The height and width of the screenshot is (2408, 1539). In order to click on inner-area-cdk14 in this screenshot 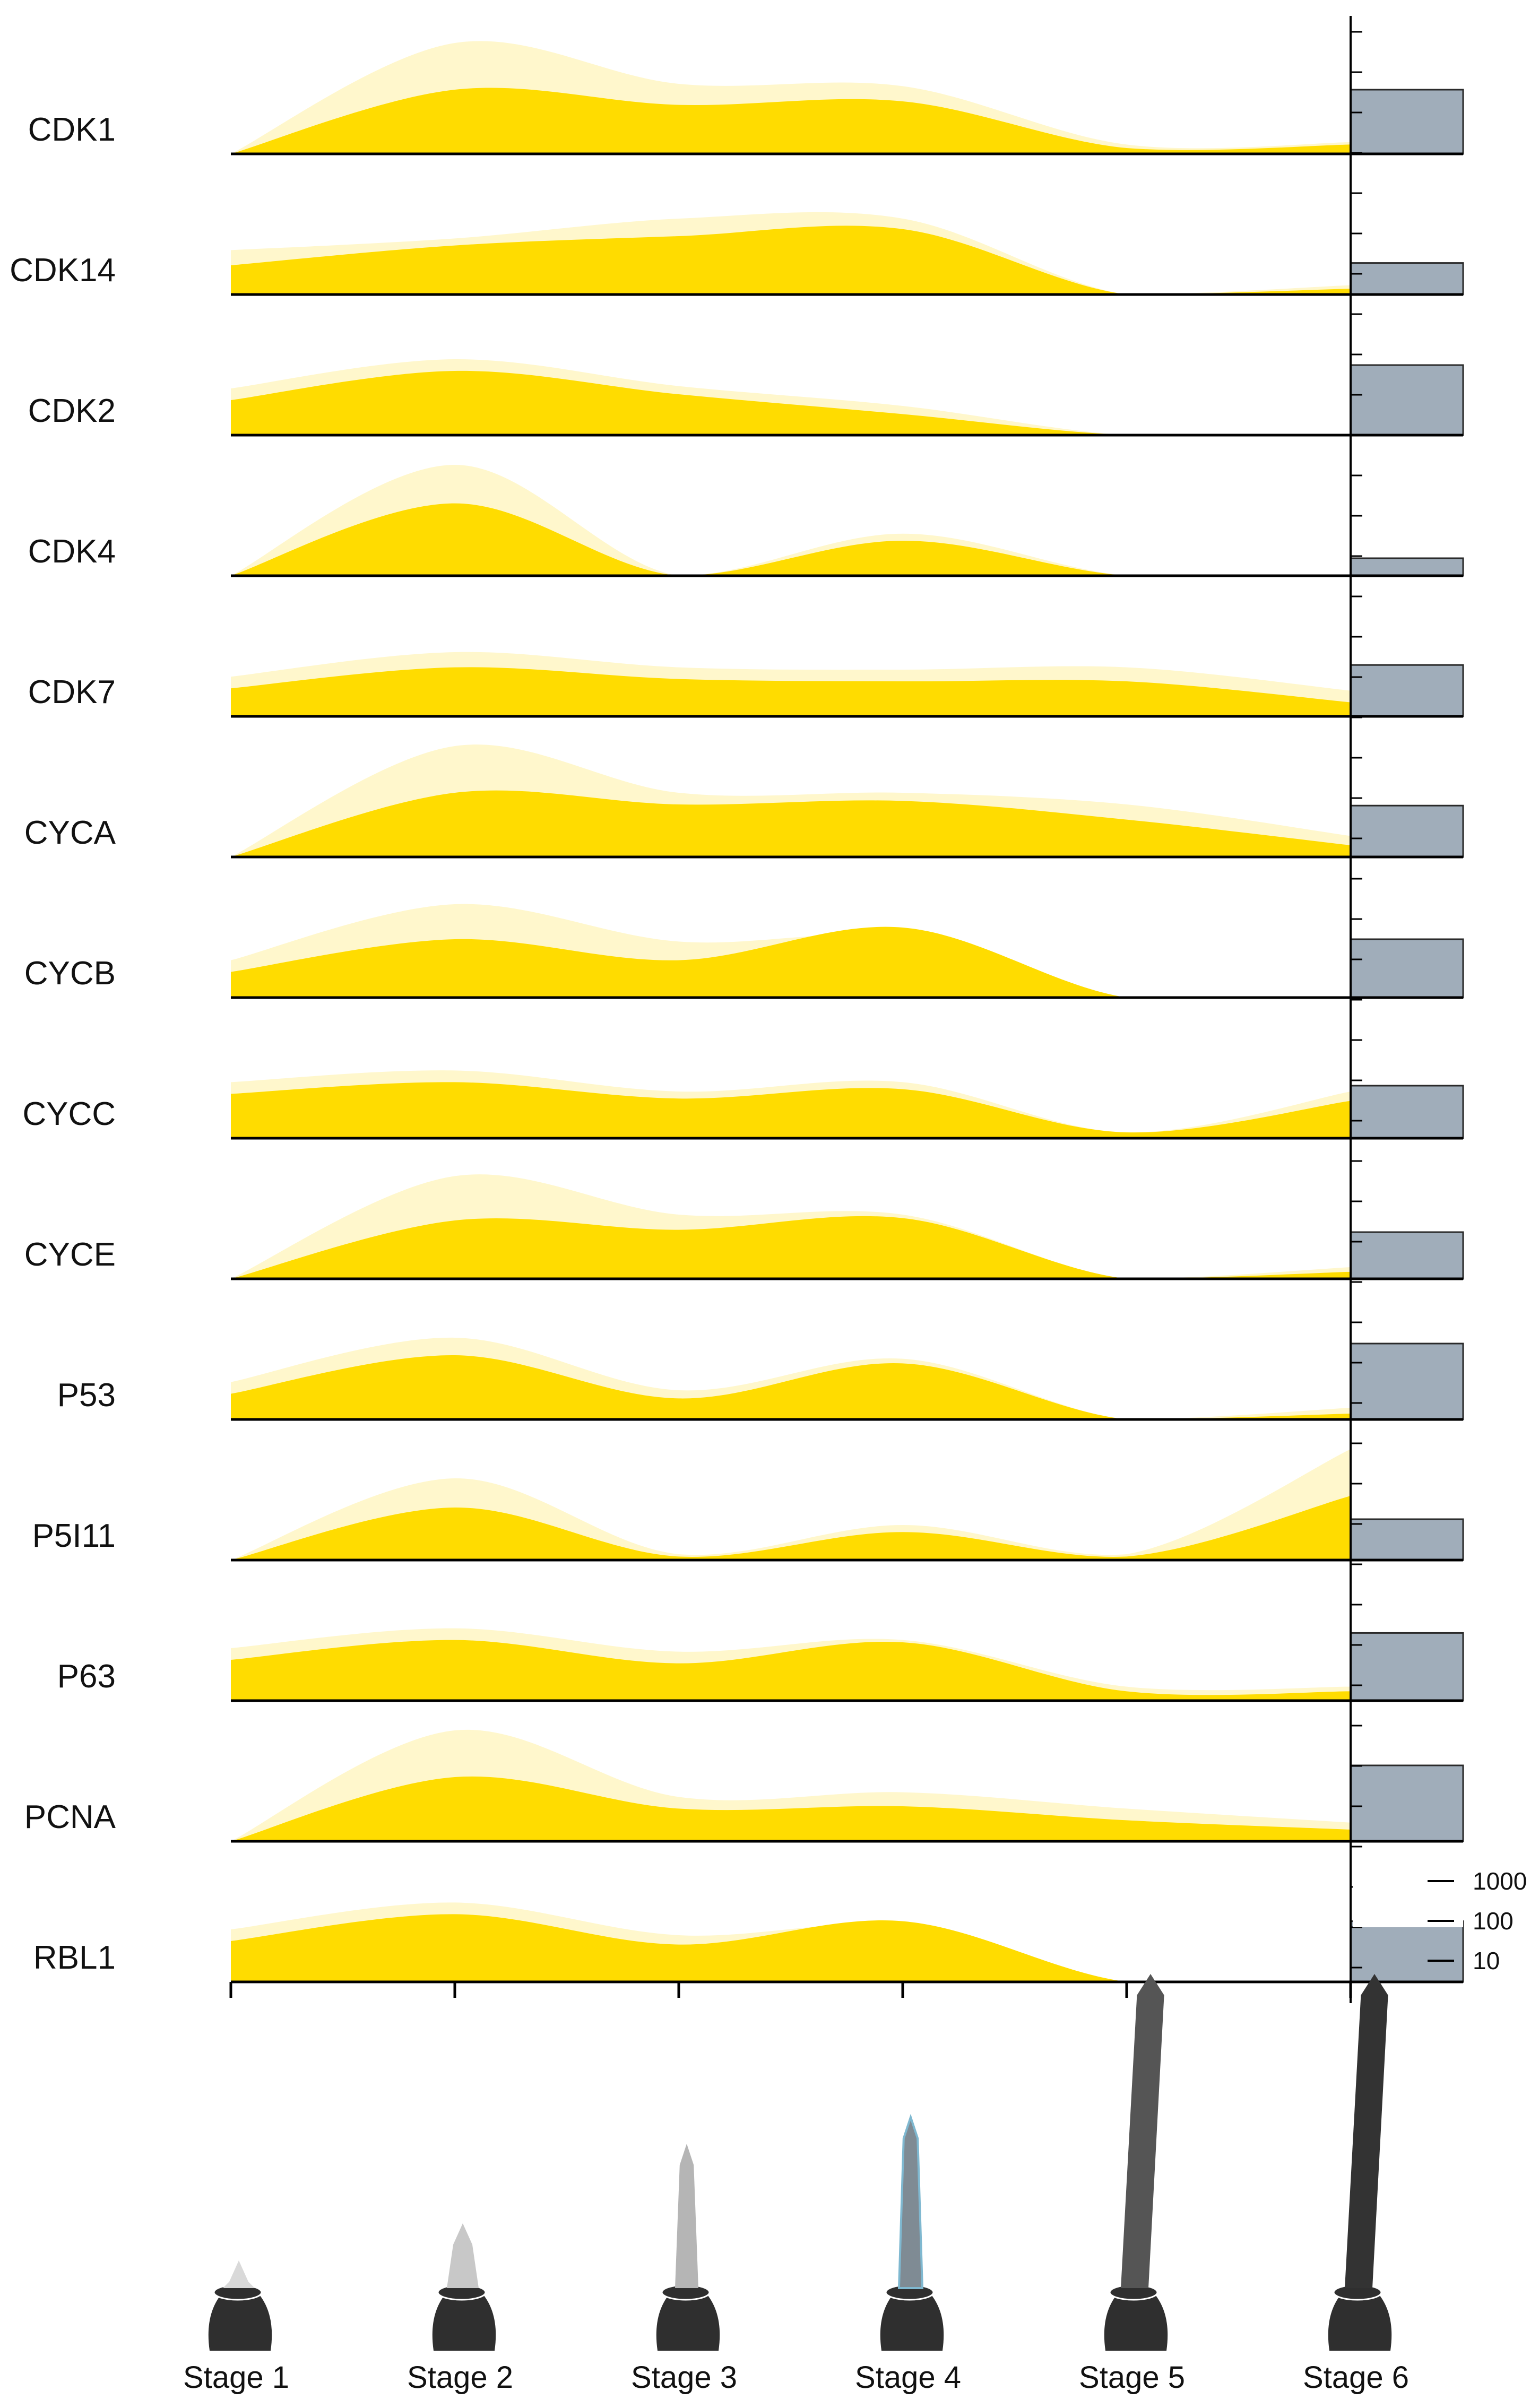, I will do `click(791, 260)`.